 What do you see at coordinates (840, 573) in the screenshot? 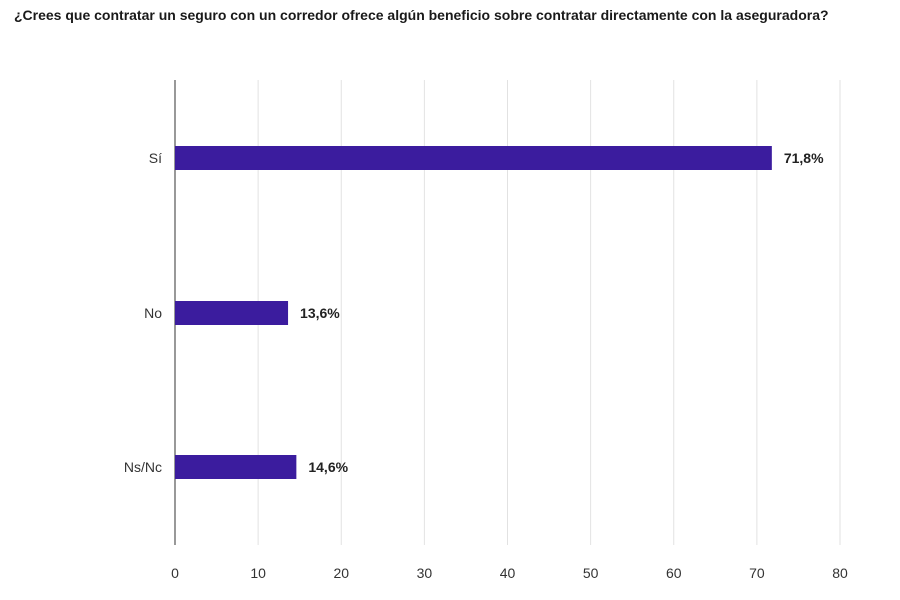
I see `x-tick-label: 80` at bounding box center [840, 573].